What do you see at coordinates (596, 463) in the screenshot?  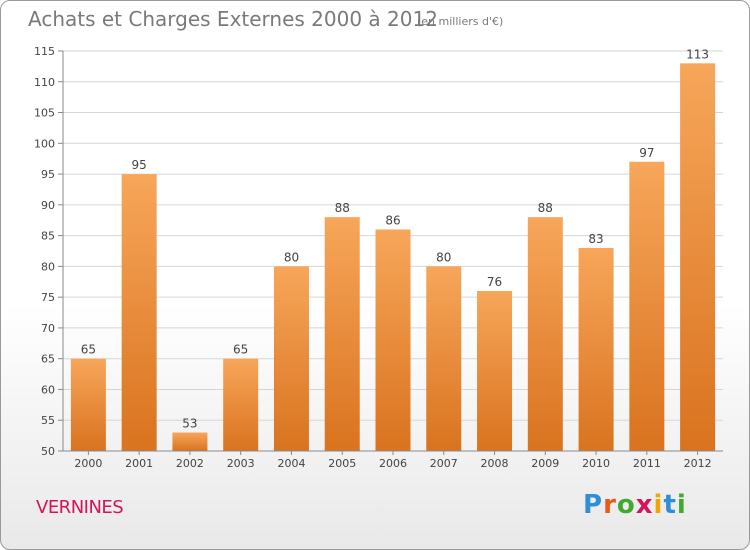 I see `x-tick-label: 2010` at bounding box center [596, 463].